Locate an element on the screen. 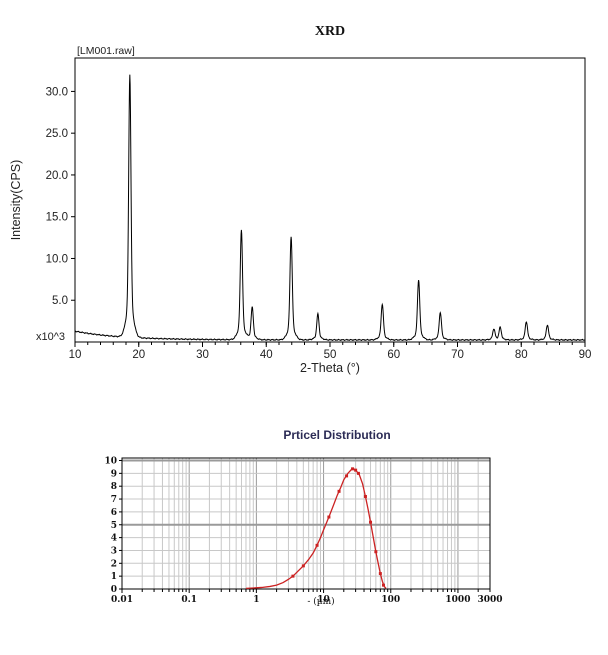  svg-text: 10.0 is located at coordinates (57, 259).